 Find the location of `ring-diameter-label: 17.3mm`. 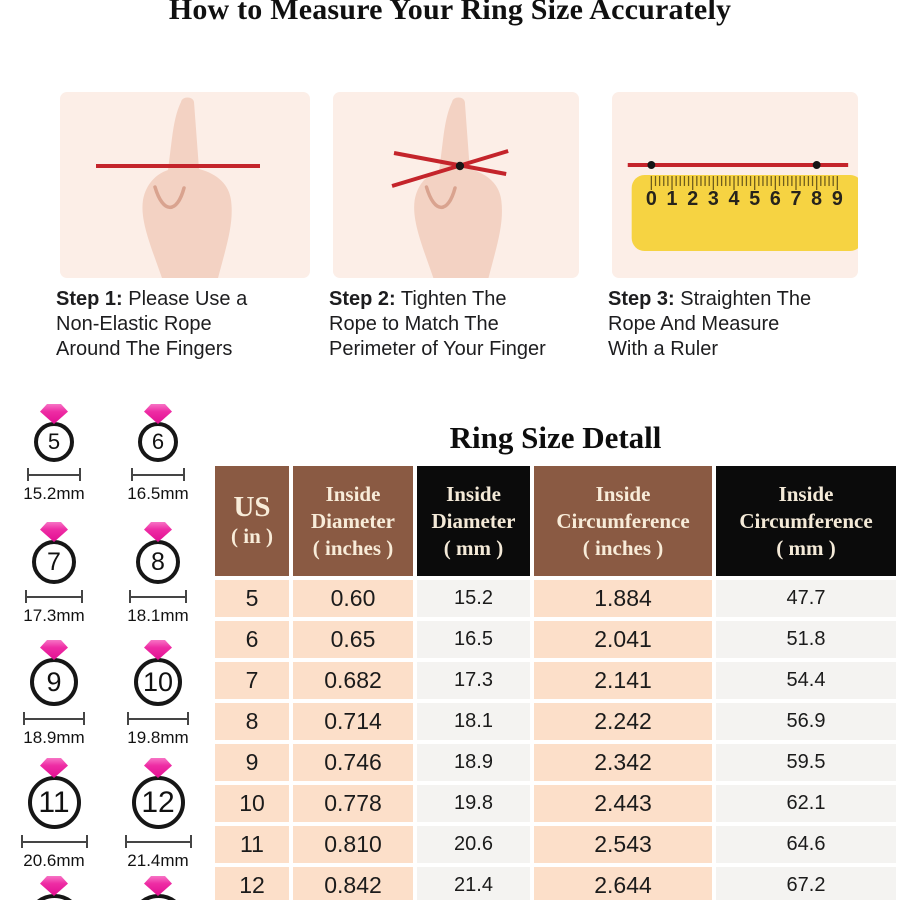

ring-diameter-label: 17.3mm is located at coordinates (54, 615).